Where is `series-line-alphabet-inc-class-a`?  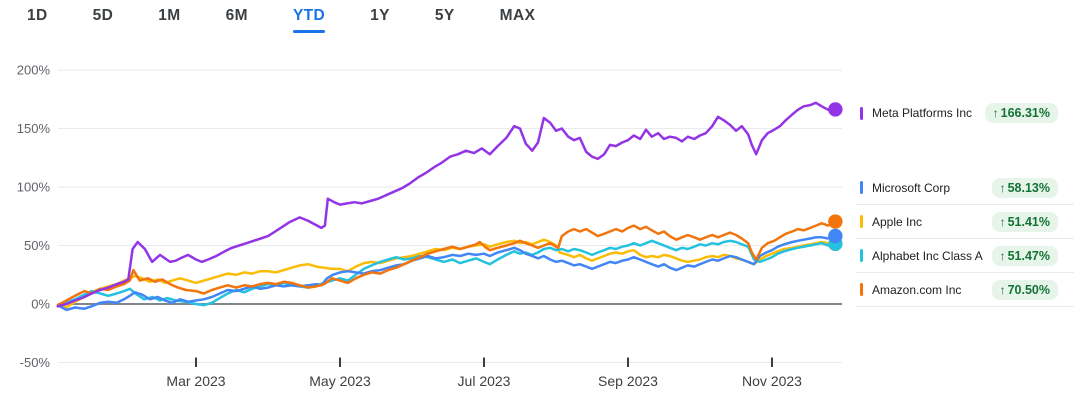 series-line-alphabet-inc-class-a is located at coordinates (446, 273).